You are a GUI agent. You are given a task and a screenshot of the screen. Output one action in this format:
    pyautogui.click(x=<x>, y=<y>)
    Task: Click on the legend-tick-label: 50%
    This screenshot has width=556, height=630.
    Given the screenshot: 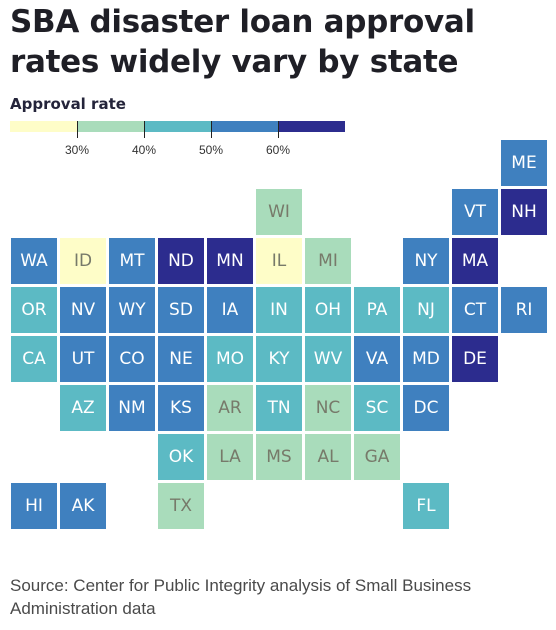 What is the action you would take?
    pyautogui.click(x=211, y=150)
    